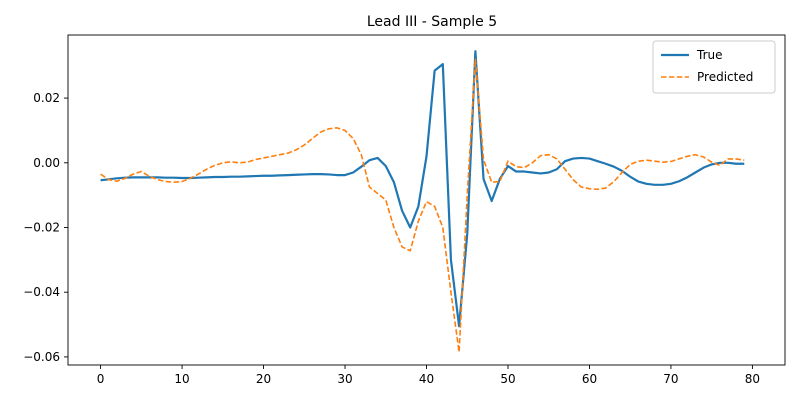  I want to click on x-tick-label: 80, so click(752, 379).